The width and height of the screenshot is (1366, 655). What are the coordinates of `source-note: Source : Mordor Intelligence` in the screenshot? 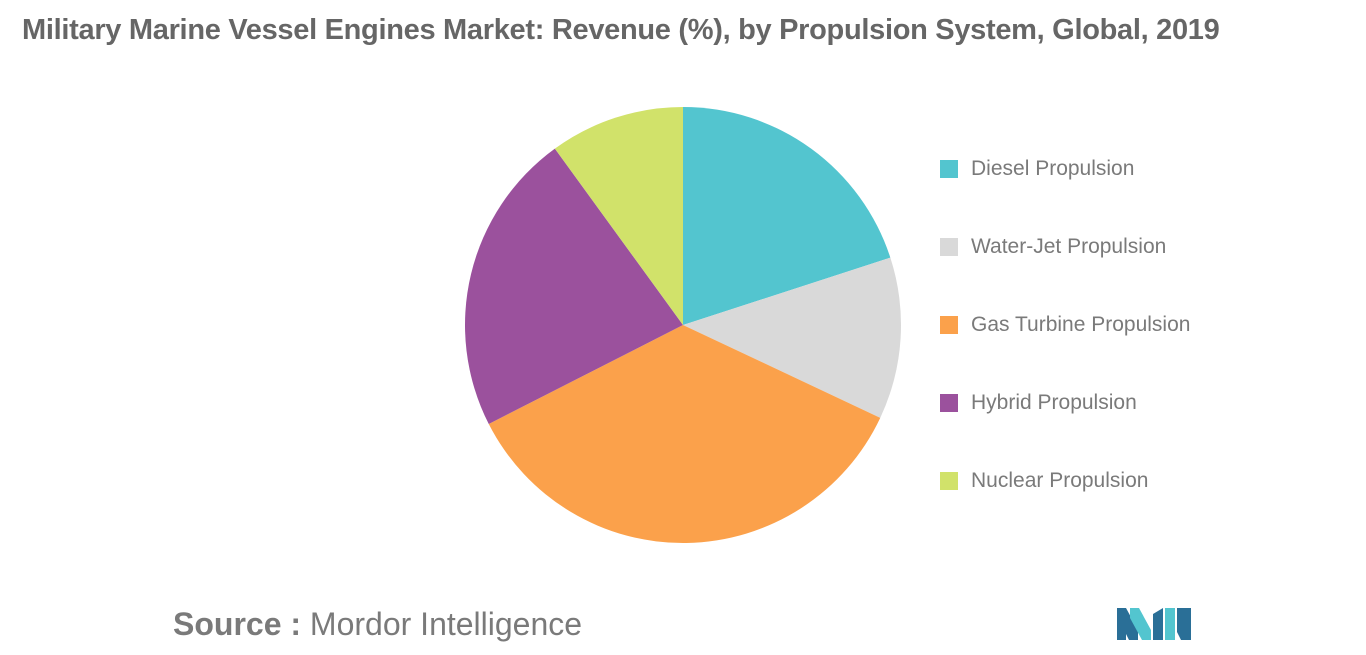 It's located at (377, 624).